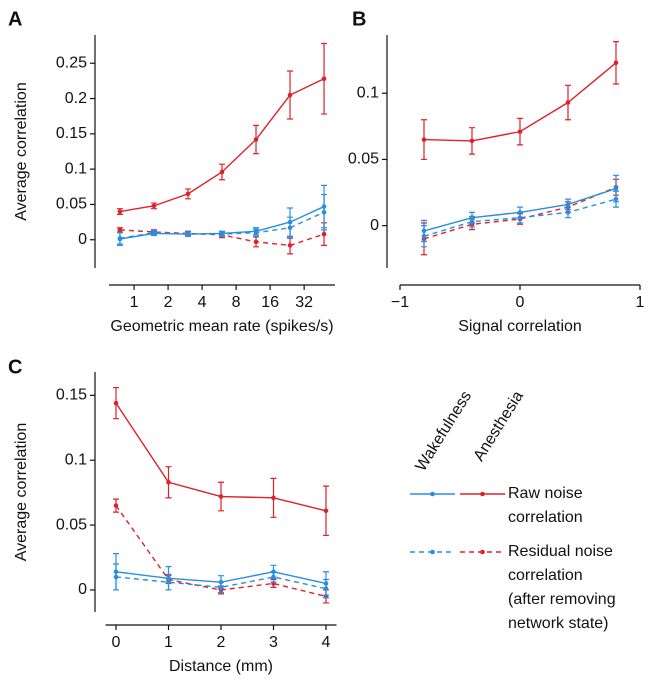 The image size is (650, 682). What do you see at coordinates (562, 599) in the screenshot?
I see `legend-label: (after removing` at bounding box center [562, 599].